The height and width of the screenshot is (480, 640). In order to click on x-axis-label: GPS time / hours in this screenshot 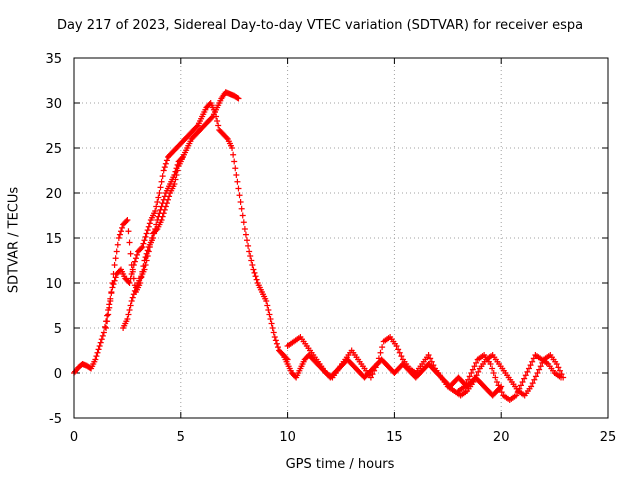, I will do `click(340, 464)`.